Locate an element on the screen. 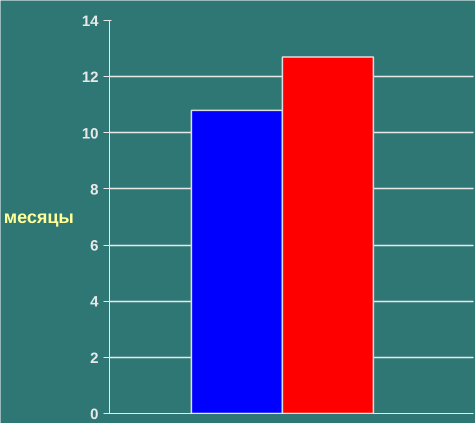  y-tick-label: 0 is located at coordinates (94, 414).